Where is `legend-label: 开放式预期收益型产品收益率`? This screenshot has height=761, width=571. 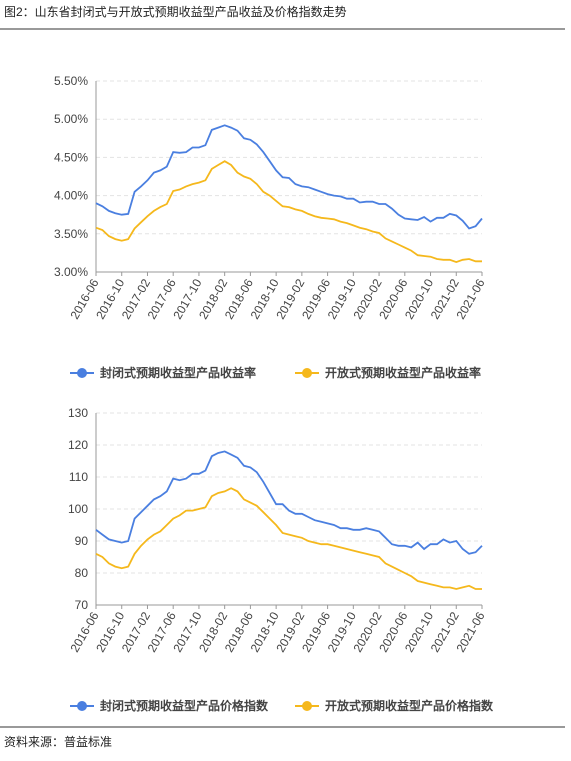 legend-label: 开放式预期收益型产品收益率 is located at coordinates (403, 372).